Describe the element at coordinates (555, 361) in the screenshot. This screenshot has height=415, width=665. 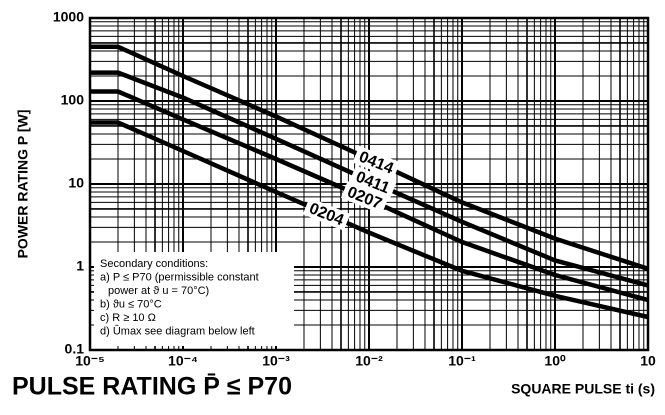
I see `x-tick-label: 10⁰` at that location.